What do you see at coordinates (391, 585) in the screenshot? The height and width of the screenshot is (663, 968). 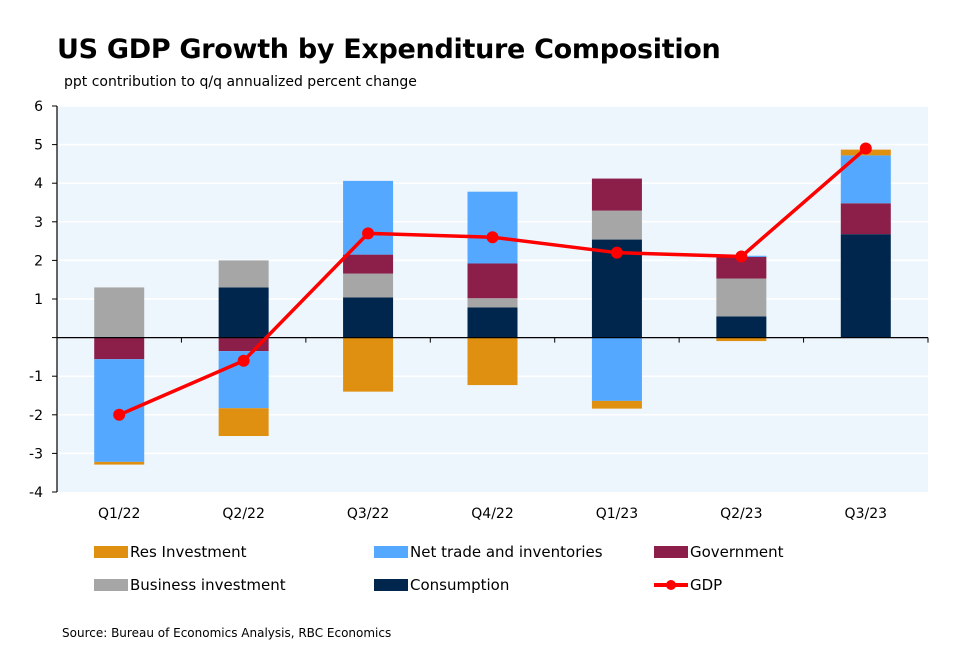 I see `legend-swatch-consumption` at bounding box center [391, 585].